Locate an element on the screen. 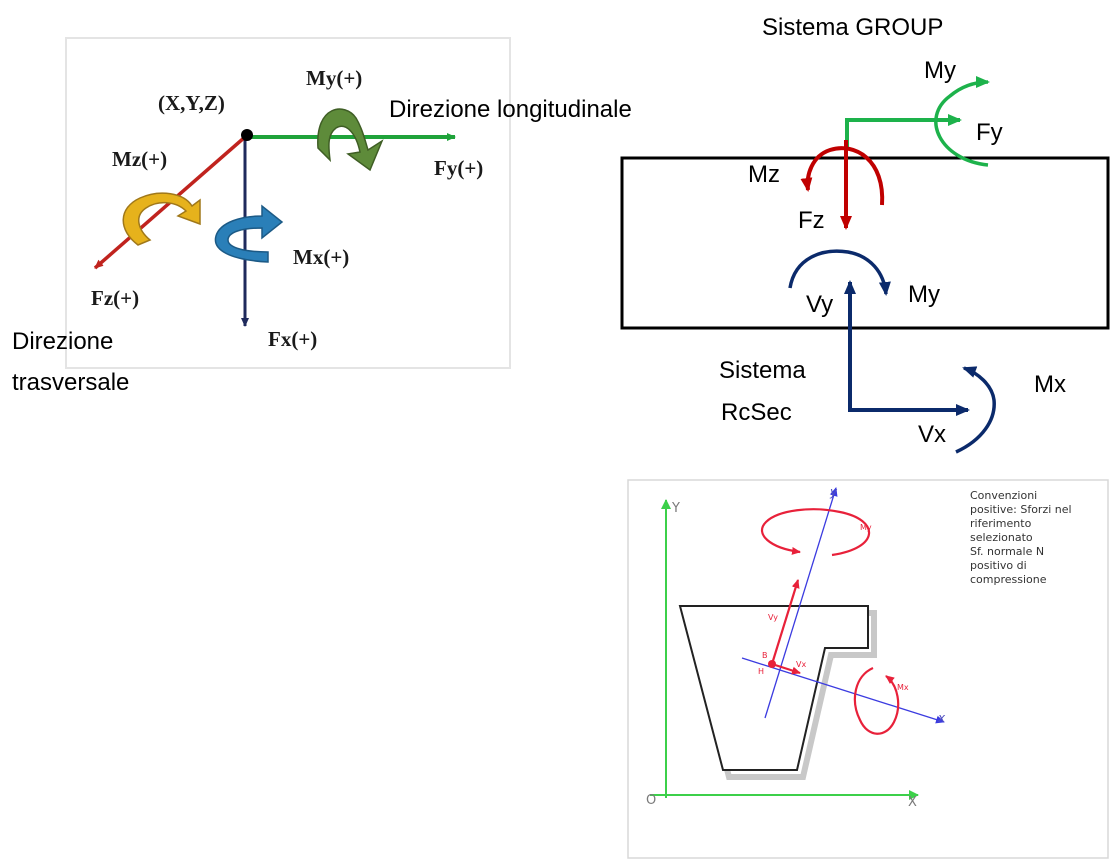 This screenshot has width=1112, height=865. mz-label: Mz(+) is located at coordinates (139, 159).